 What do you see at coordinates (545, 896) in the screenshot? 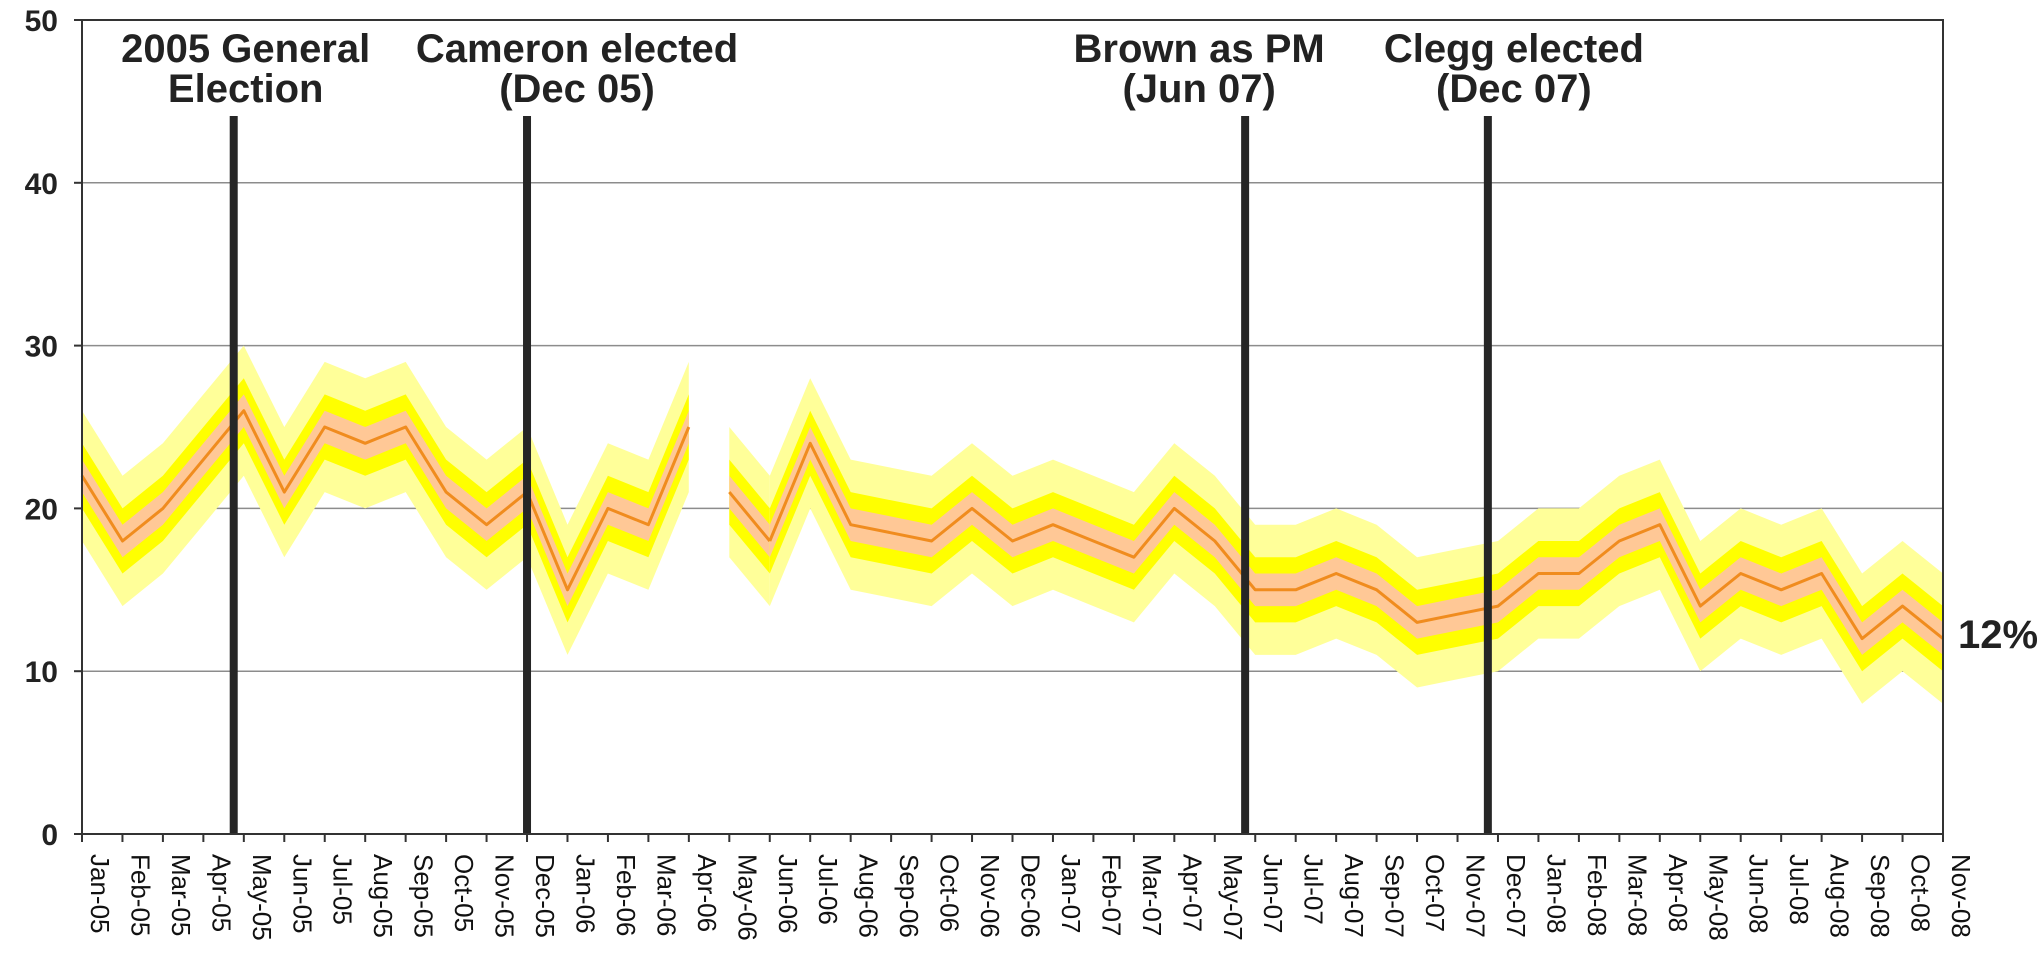
I see `x-tick-label: Dec-05` at bounding box center [545, 896].